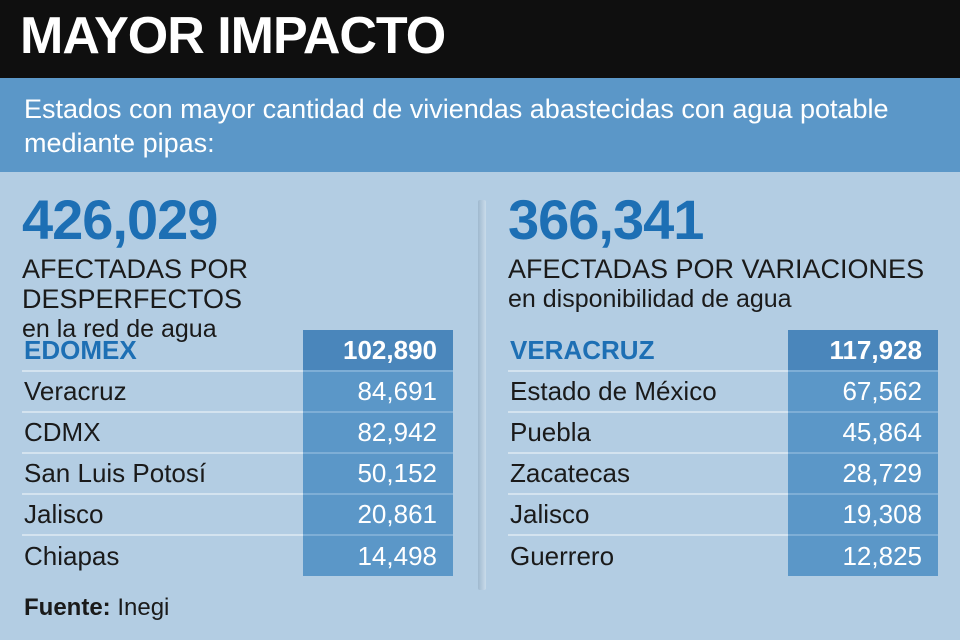 Image resolution: width=960 pixels, height=640 pixels. What do you see at coordinates (650, 299) in the screenshot?
I see `right-subtitle: en disponibilidad de agua` at bounding box center [650, 299].